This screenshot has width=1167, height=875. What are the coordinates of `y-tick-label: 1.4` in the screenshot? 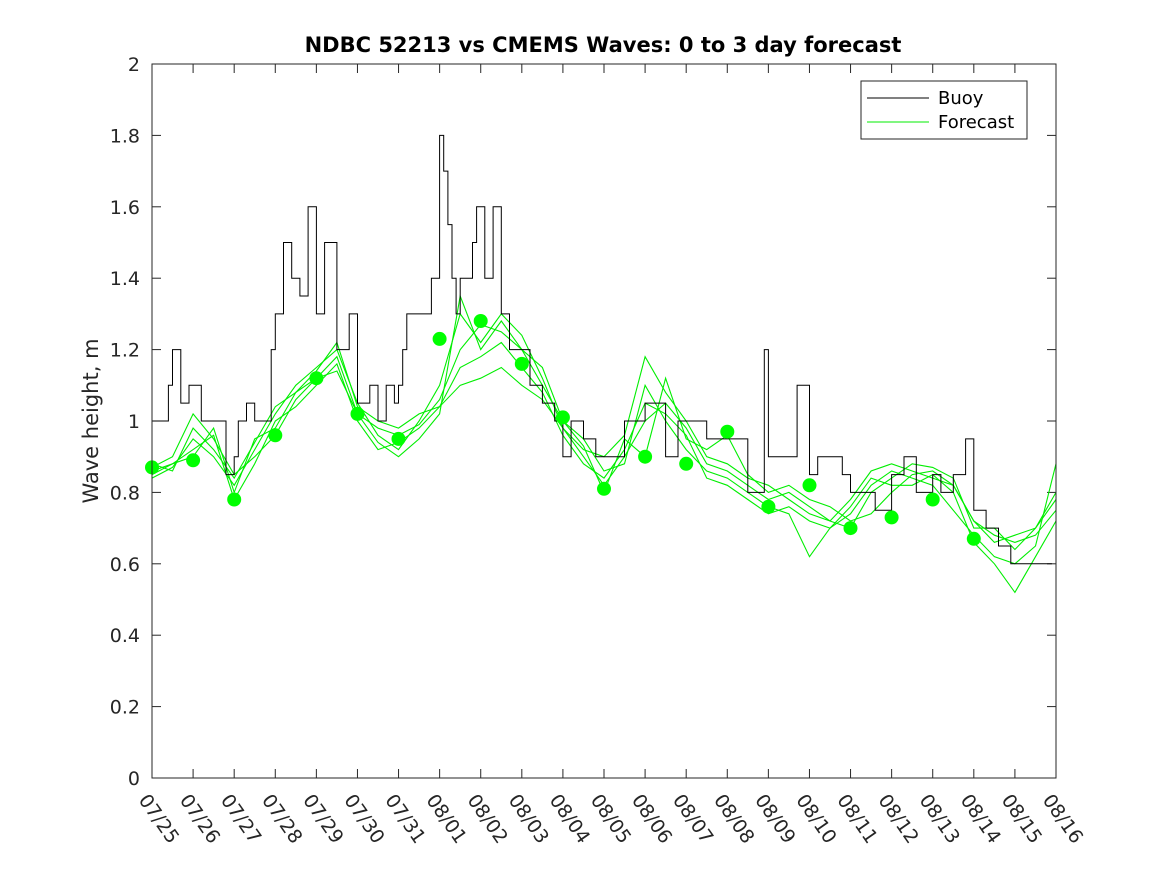 It's located at (125, 279).